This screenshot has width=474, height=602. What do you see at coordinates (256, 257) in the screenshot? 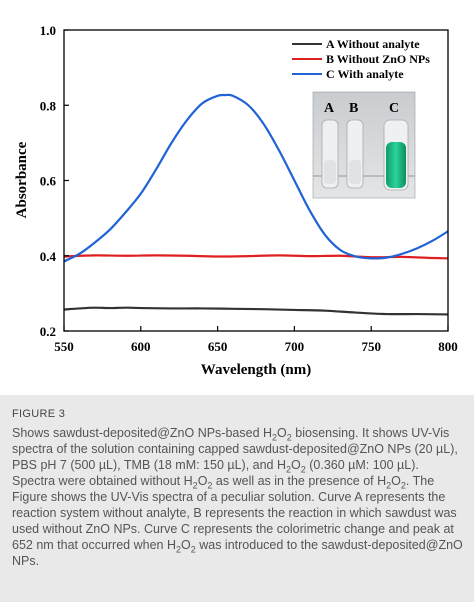
I see `curve-b-line` at bounding box center [256, 257].